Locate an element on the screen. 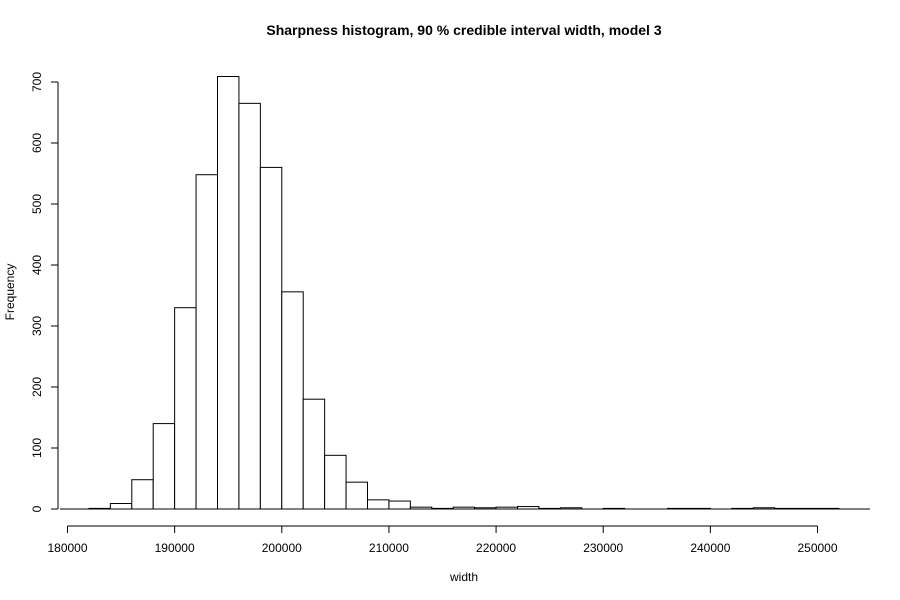 The width and height of the screenshot is (900, 600). y-tick-label: 400 is located at coordinates (37, 265).